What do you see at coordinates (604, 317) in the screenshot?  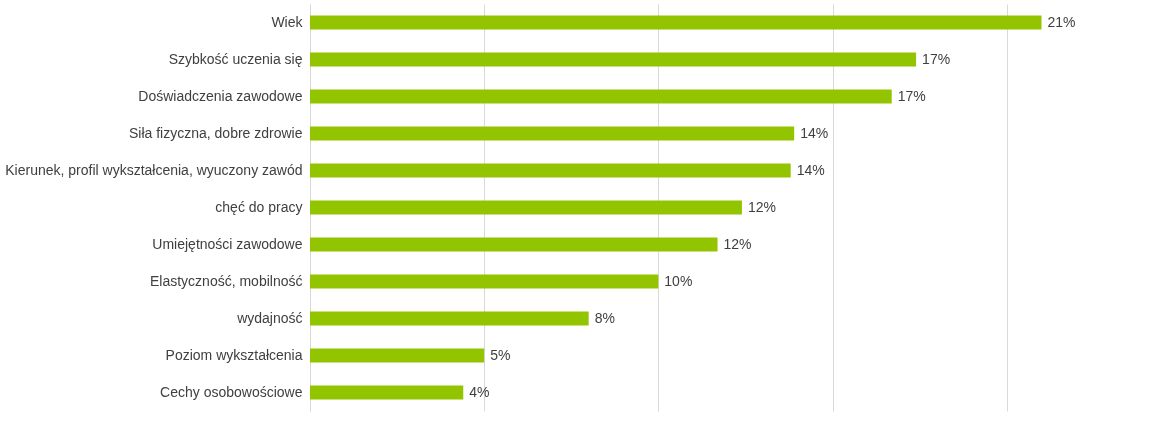 I see `data-label: 8%` at bounding box center [604, 317].